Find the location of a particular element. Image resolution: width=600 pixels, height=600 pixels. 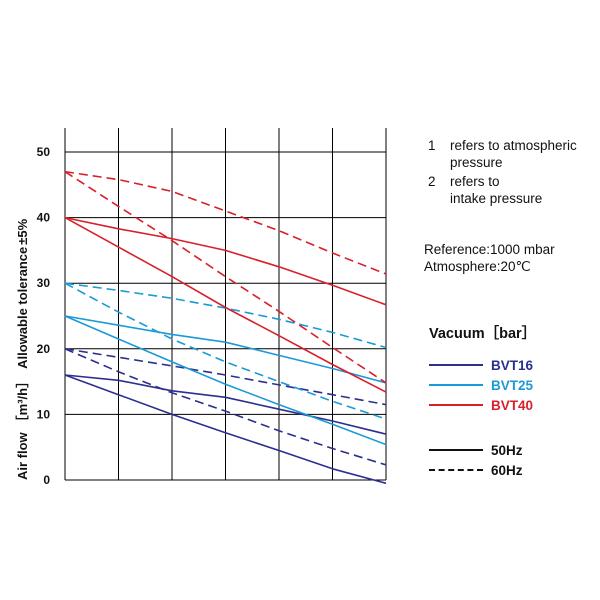

legend-label-50hz: 50Hz is located at coordinates (507, 450).